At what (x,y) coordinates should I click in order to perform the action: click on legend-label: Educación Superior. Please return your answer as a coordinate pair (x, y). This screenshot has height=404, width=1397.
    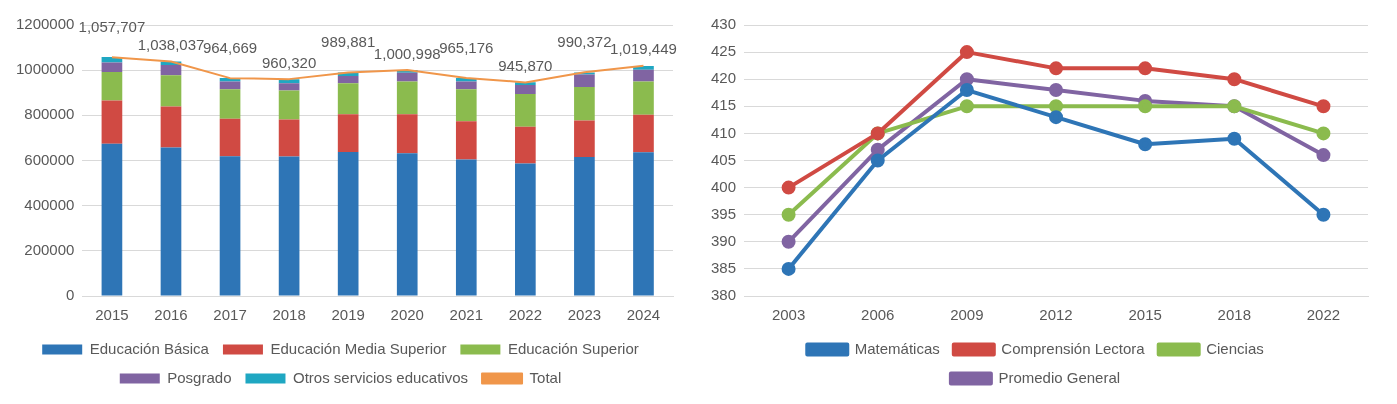
    Looking at the image, I should click on (573, 348).